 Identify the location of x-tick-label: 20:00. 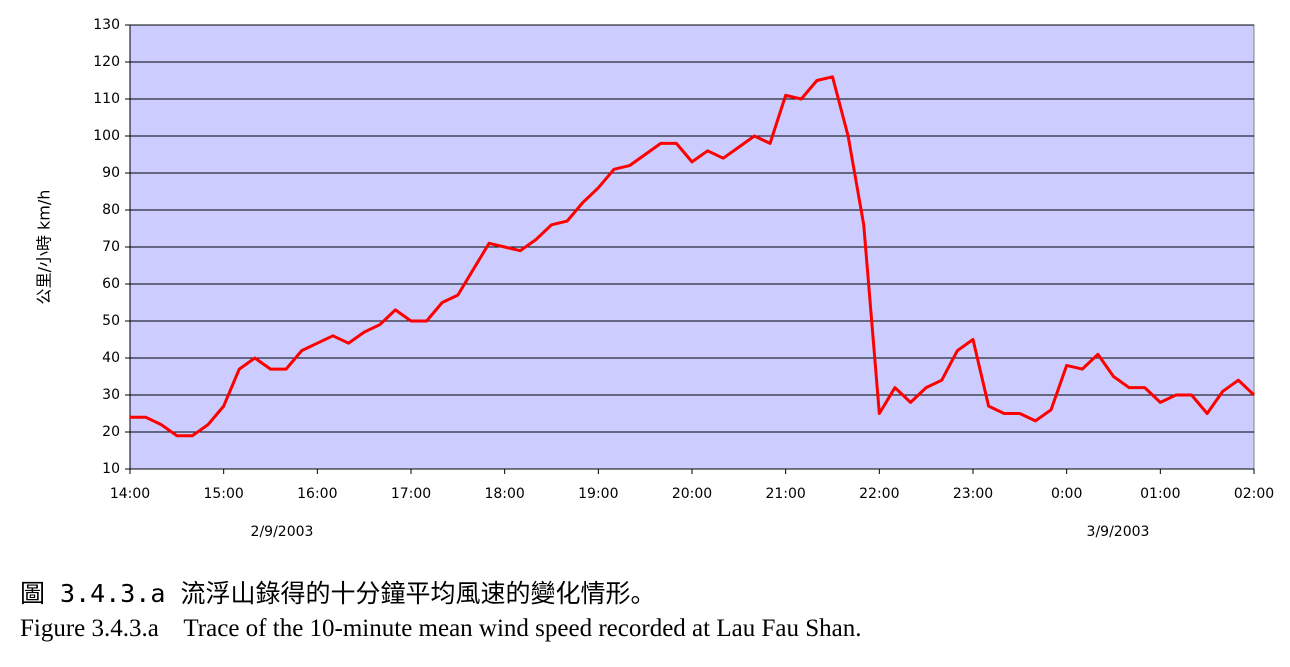
(692, 494).